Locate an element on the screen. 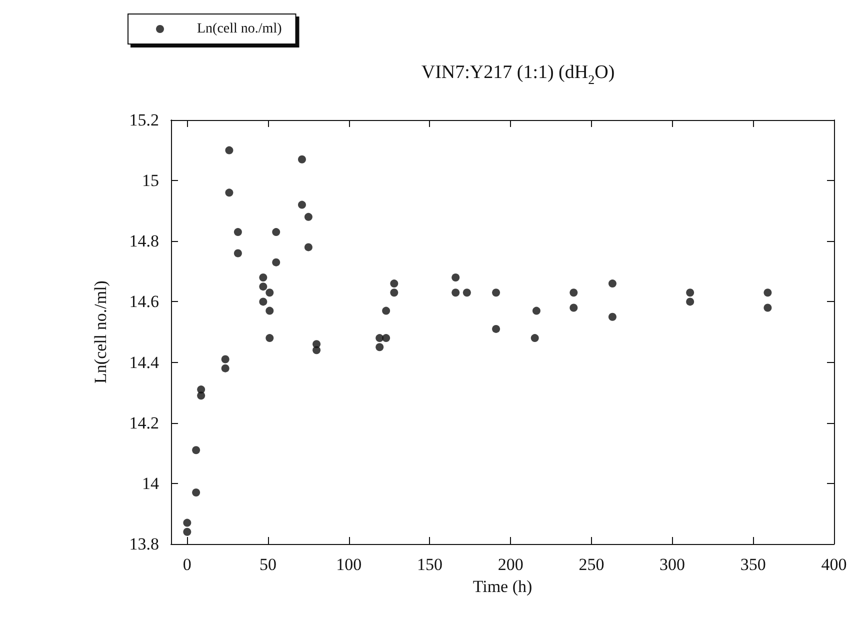 This screenshot has width=865, height=630. x-tick-label: 400 is located at coordinates (834, 564).